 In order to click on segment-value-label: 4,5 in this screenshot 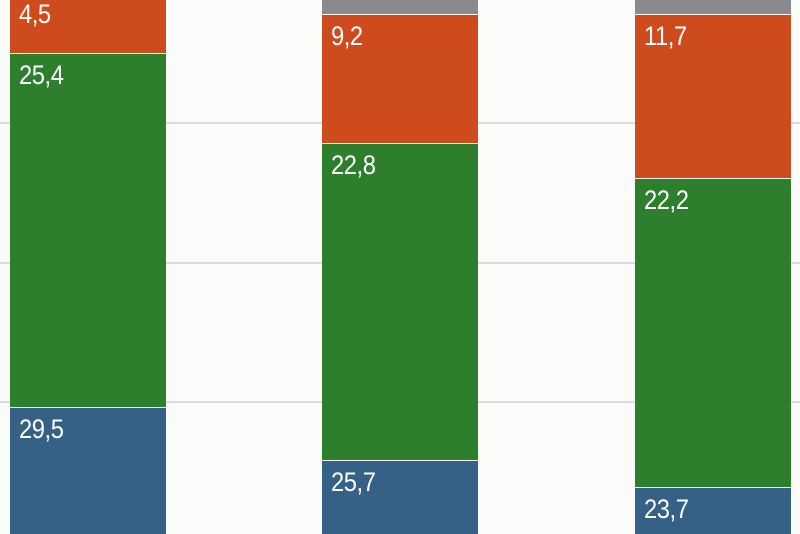, I will do `click(35, 14)`.